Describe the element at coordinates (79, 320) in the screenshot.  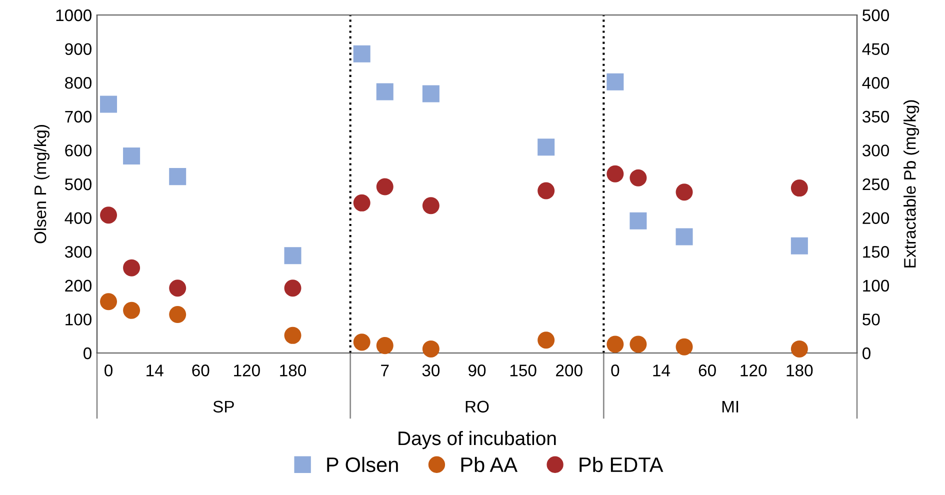
I see `y-tick-label: 100` at that location.